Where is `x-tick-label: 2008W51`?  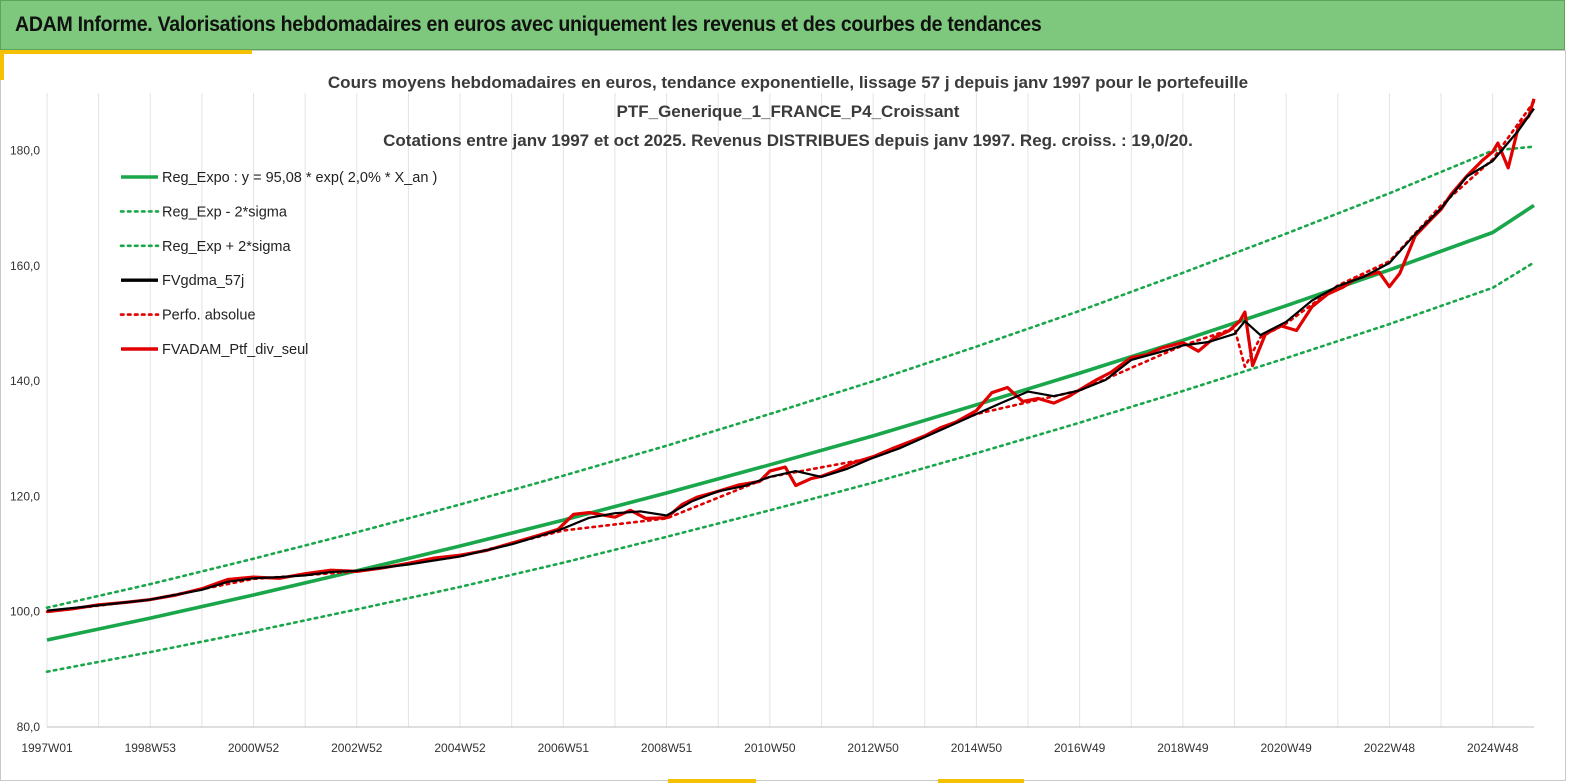
x-tick-label: 2008W51 is located at coordinates (667, 748).